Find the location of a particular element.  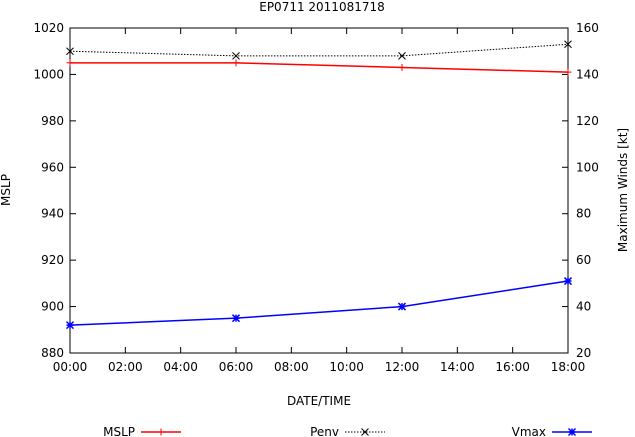

y2-axis-label: Maximum Winds [kt] is located at coordinates (623, 190).